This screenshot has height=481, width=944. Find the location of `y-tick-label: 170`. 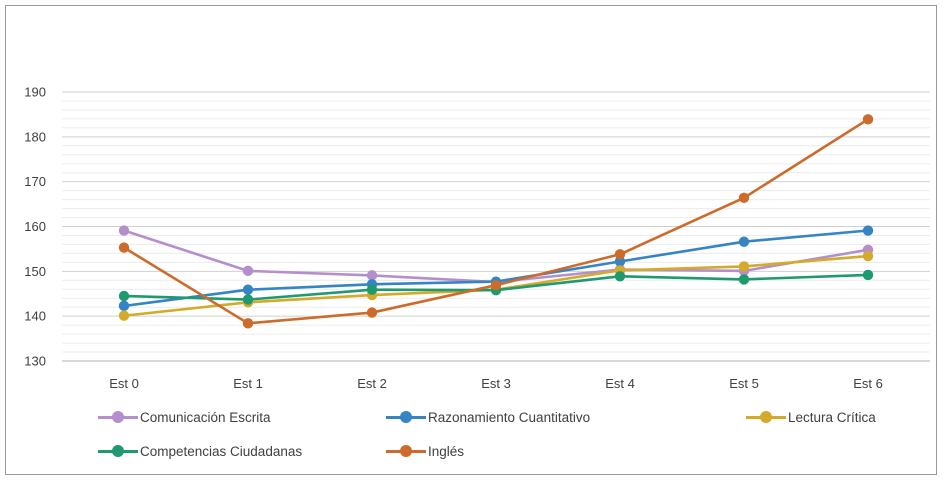

y-tick-label: 170 is located at coordinates (35, 181).